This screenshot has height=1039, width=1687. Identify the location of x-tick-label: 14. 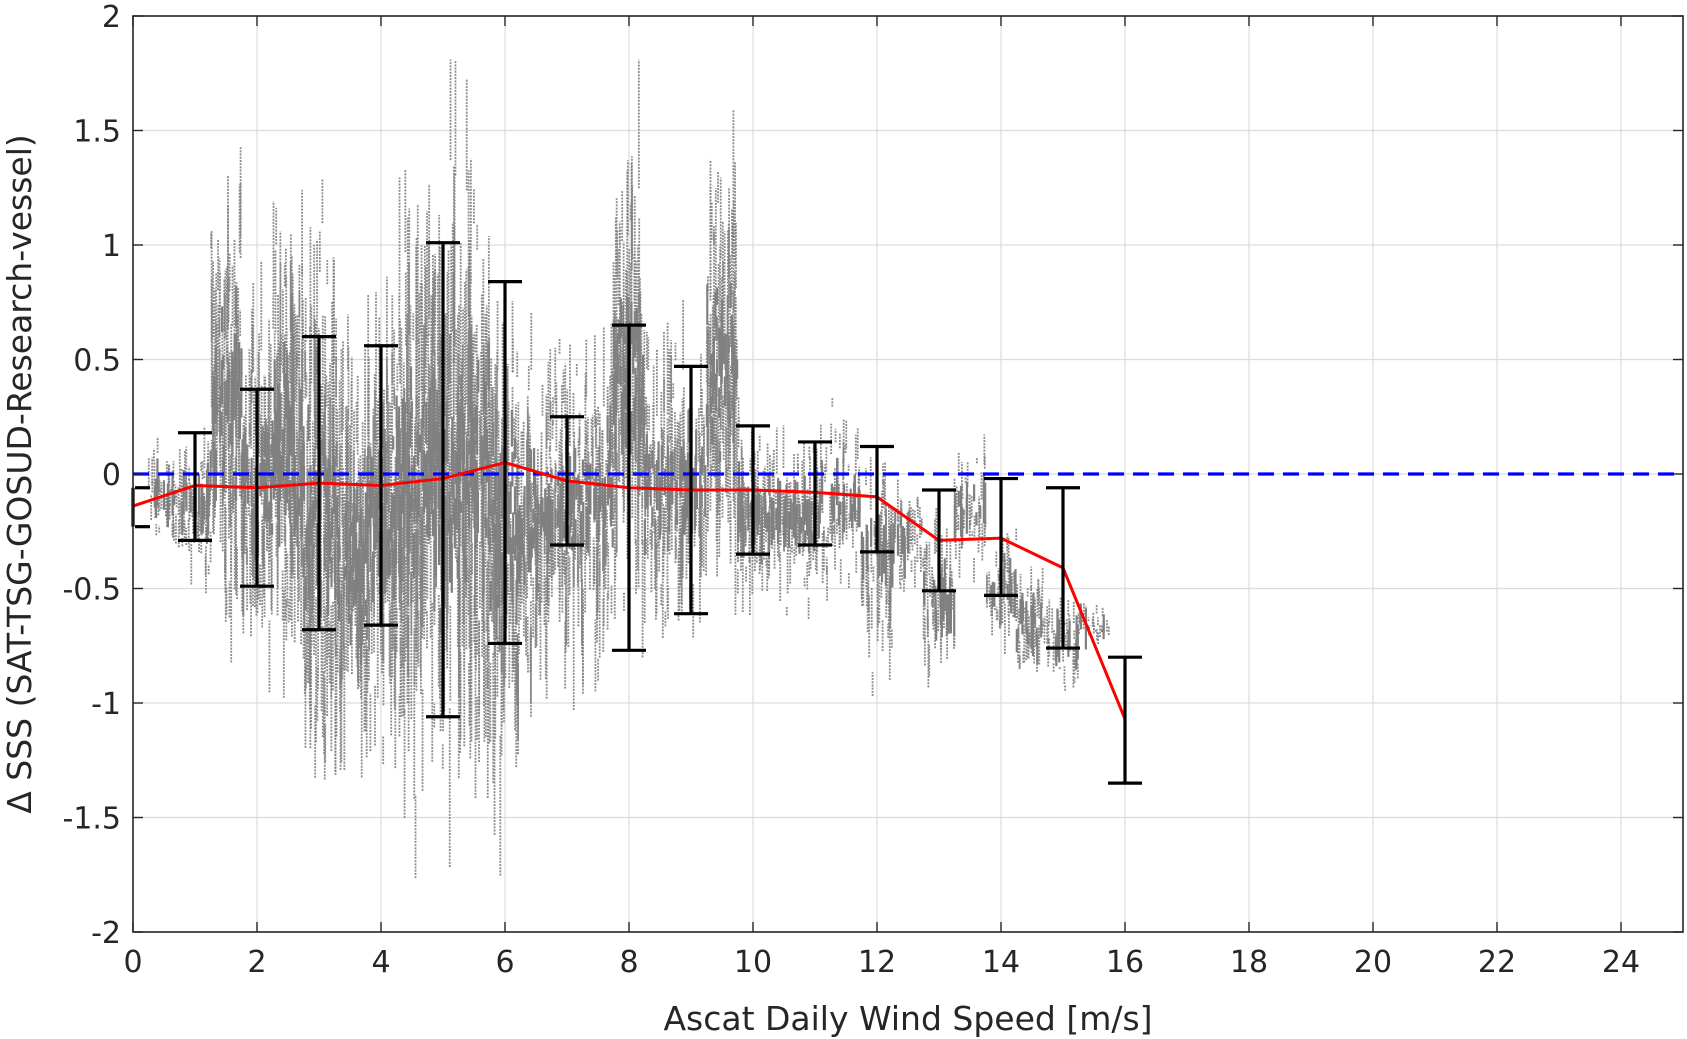
(1001, 962).